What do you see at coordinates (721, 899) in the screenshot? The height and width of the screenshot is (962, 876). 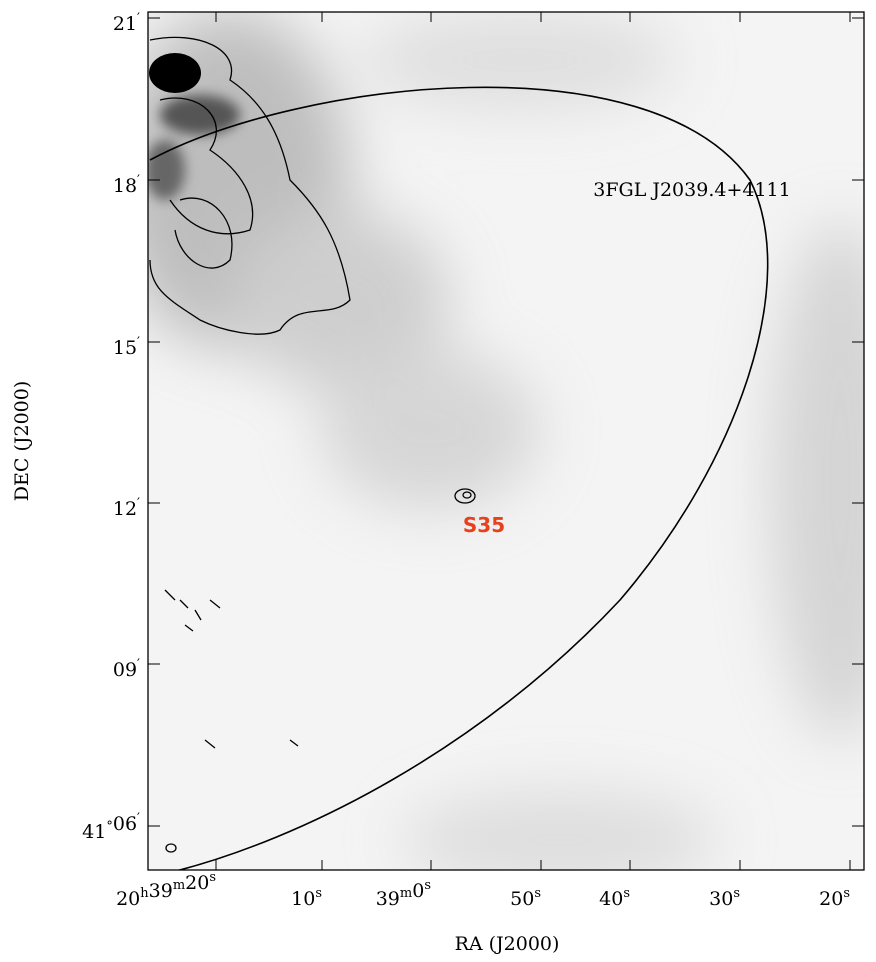 I see `tick-label-number: 30` at bounding box center [721, 899].